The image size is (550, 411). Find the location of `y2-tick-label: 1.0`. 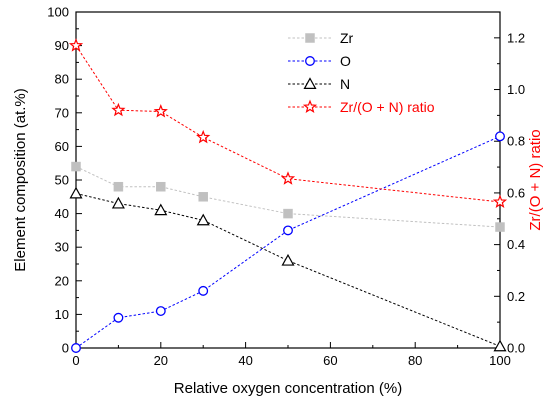

y2-tick-label: 1.0 is located at coordinates (516, 89).